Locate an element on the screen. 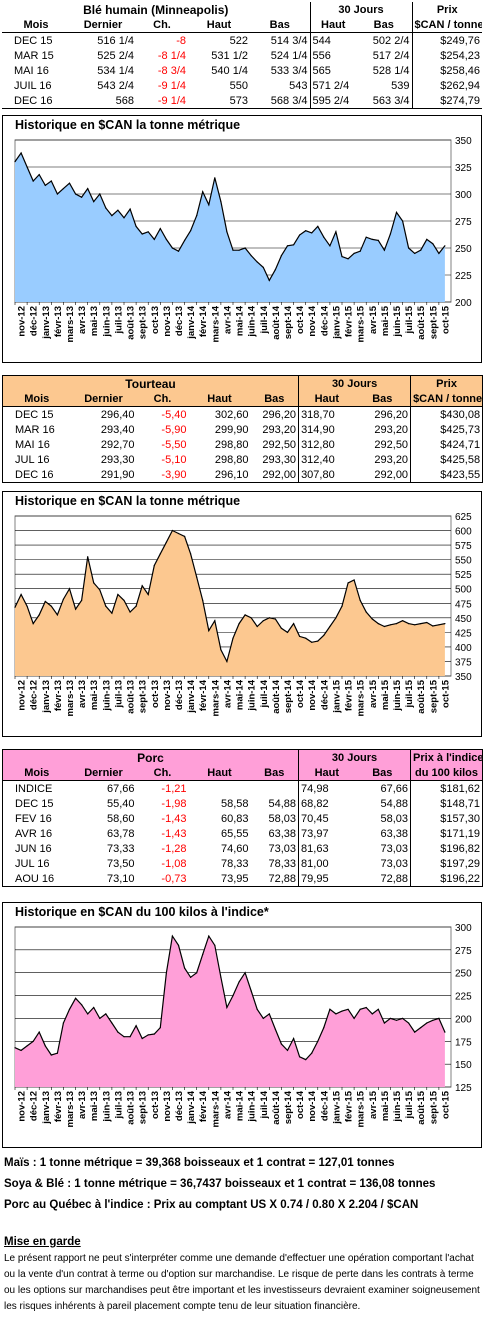 This screenshot has width=484, height=1332. cell-haut-30: 565 is located at coordinates (321, 70).